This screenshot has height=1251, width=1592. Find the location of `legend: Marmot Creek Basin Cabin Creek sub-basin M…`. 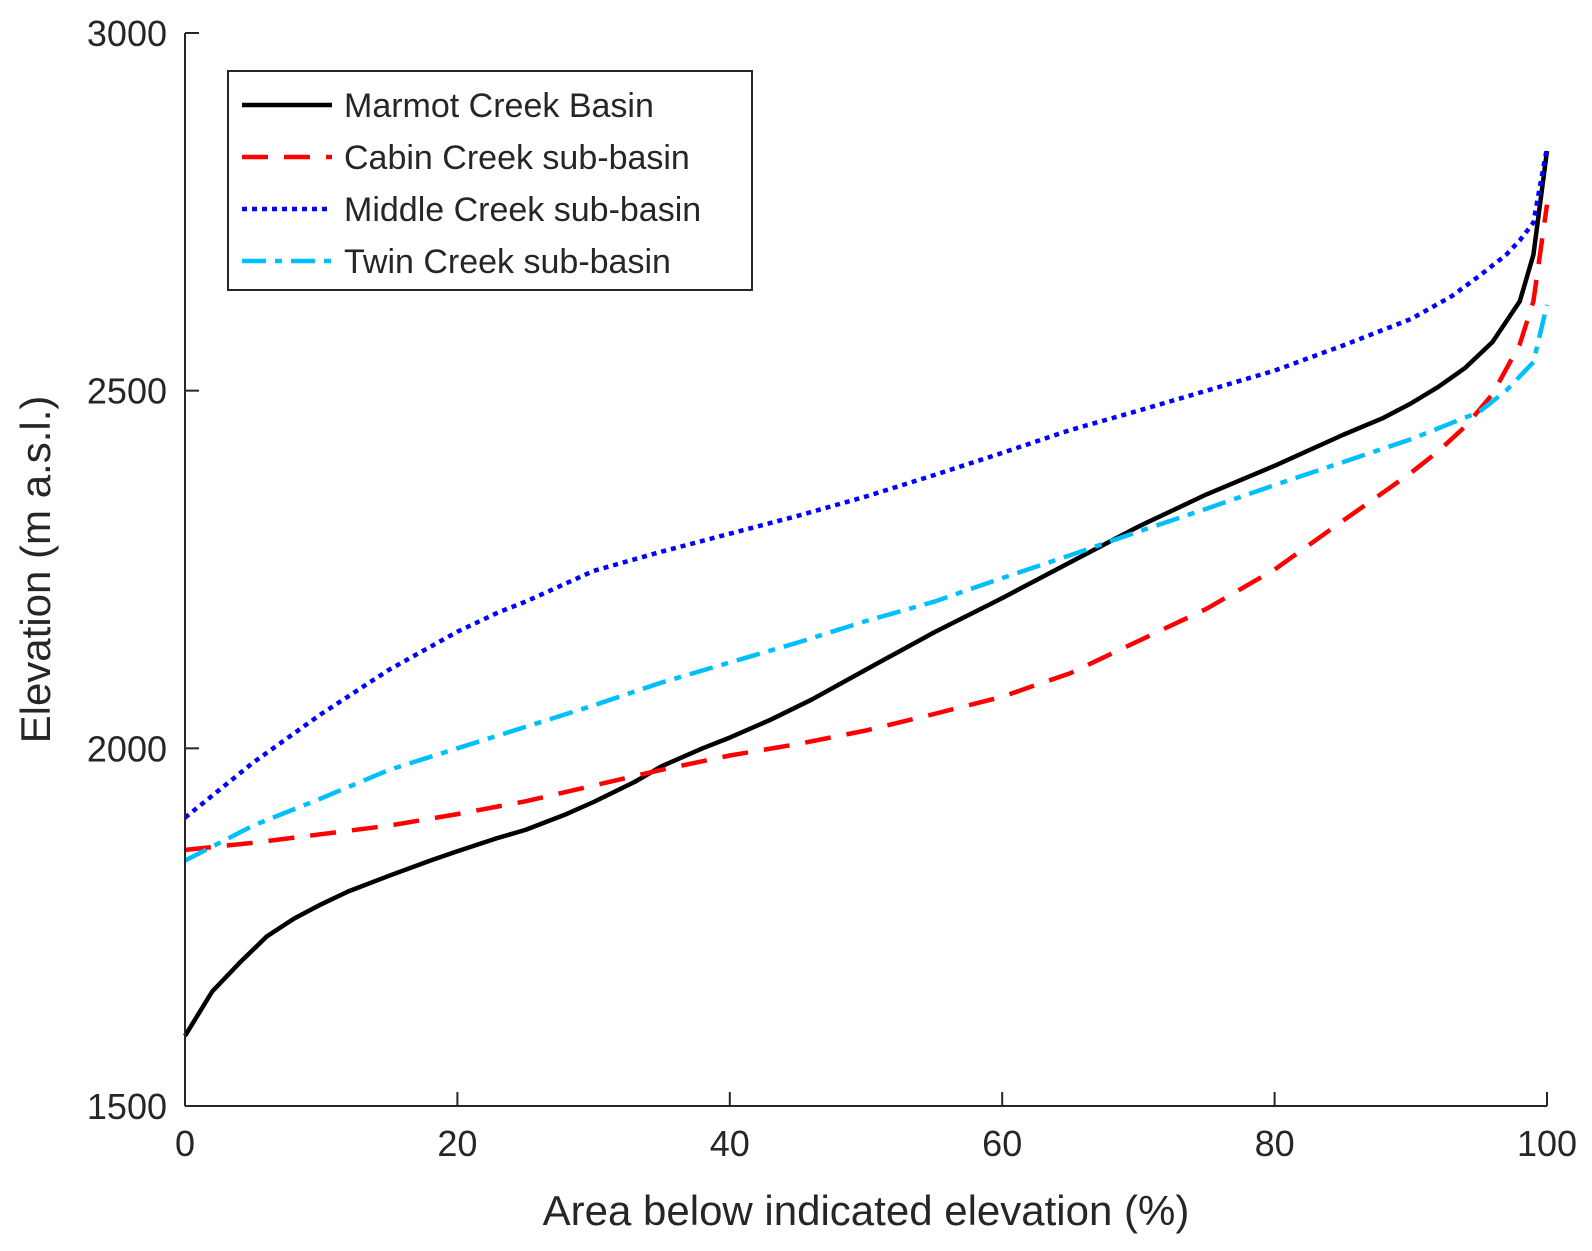

legend: Marmot Creek Basin Cabin Creek sub-basin M… is located at coordinates (490, 180).